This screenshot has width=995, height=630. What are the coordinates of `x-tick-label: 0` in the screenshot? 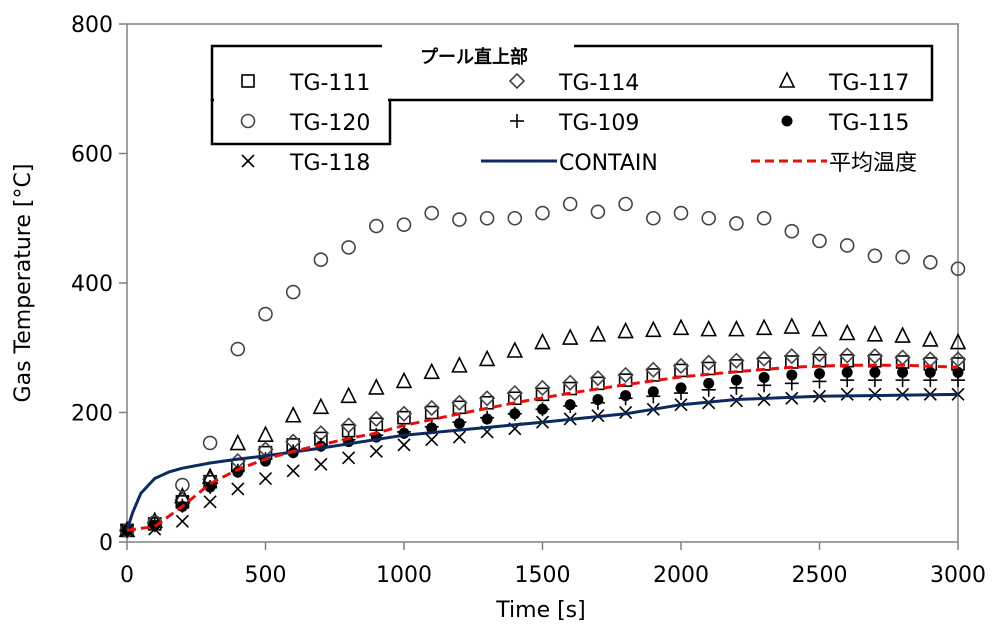 It's located at (127, 575).